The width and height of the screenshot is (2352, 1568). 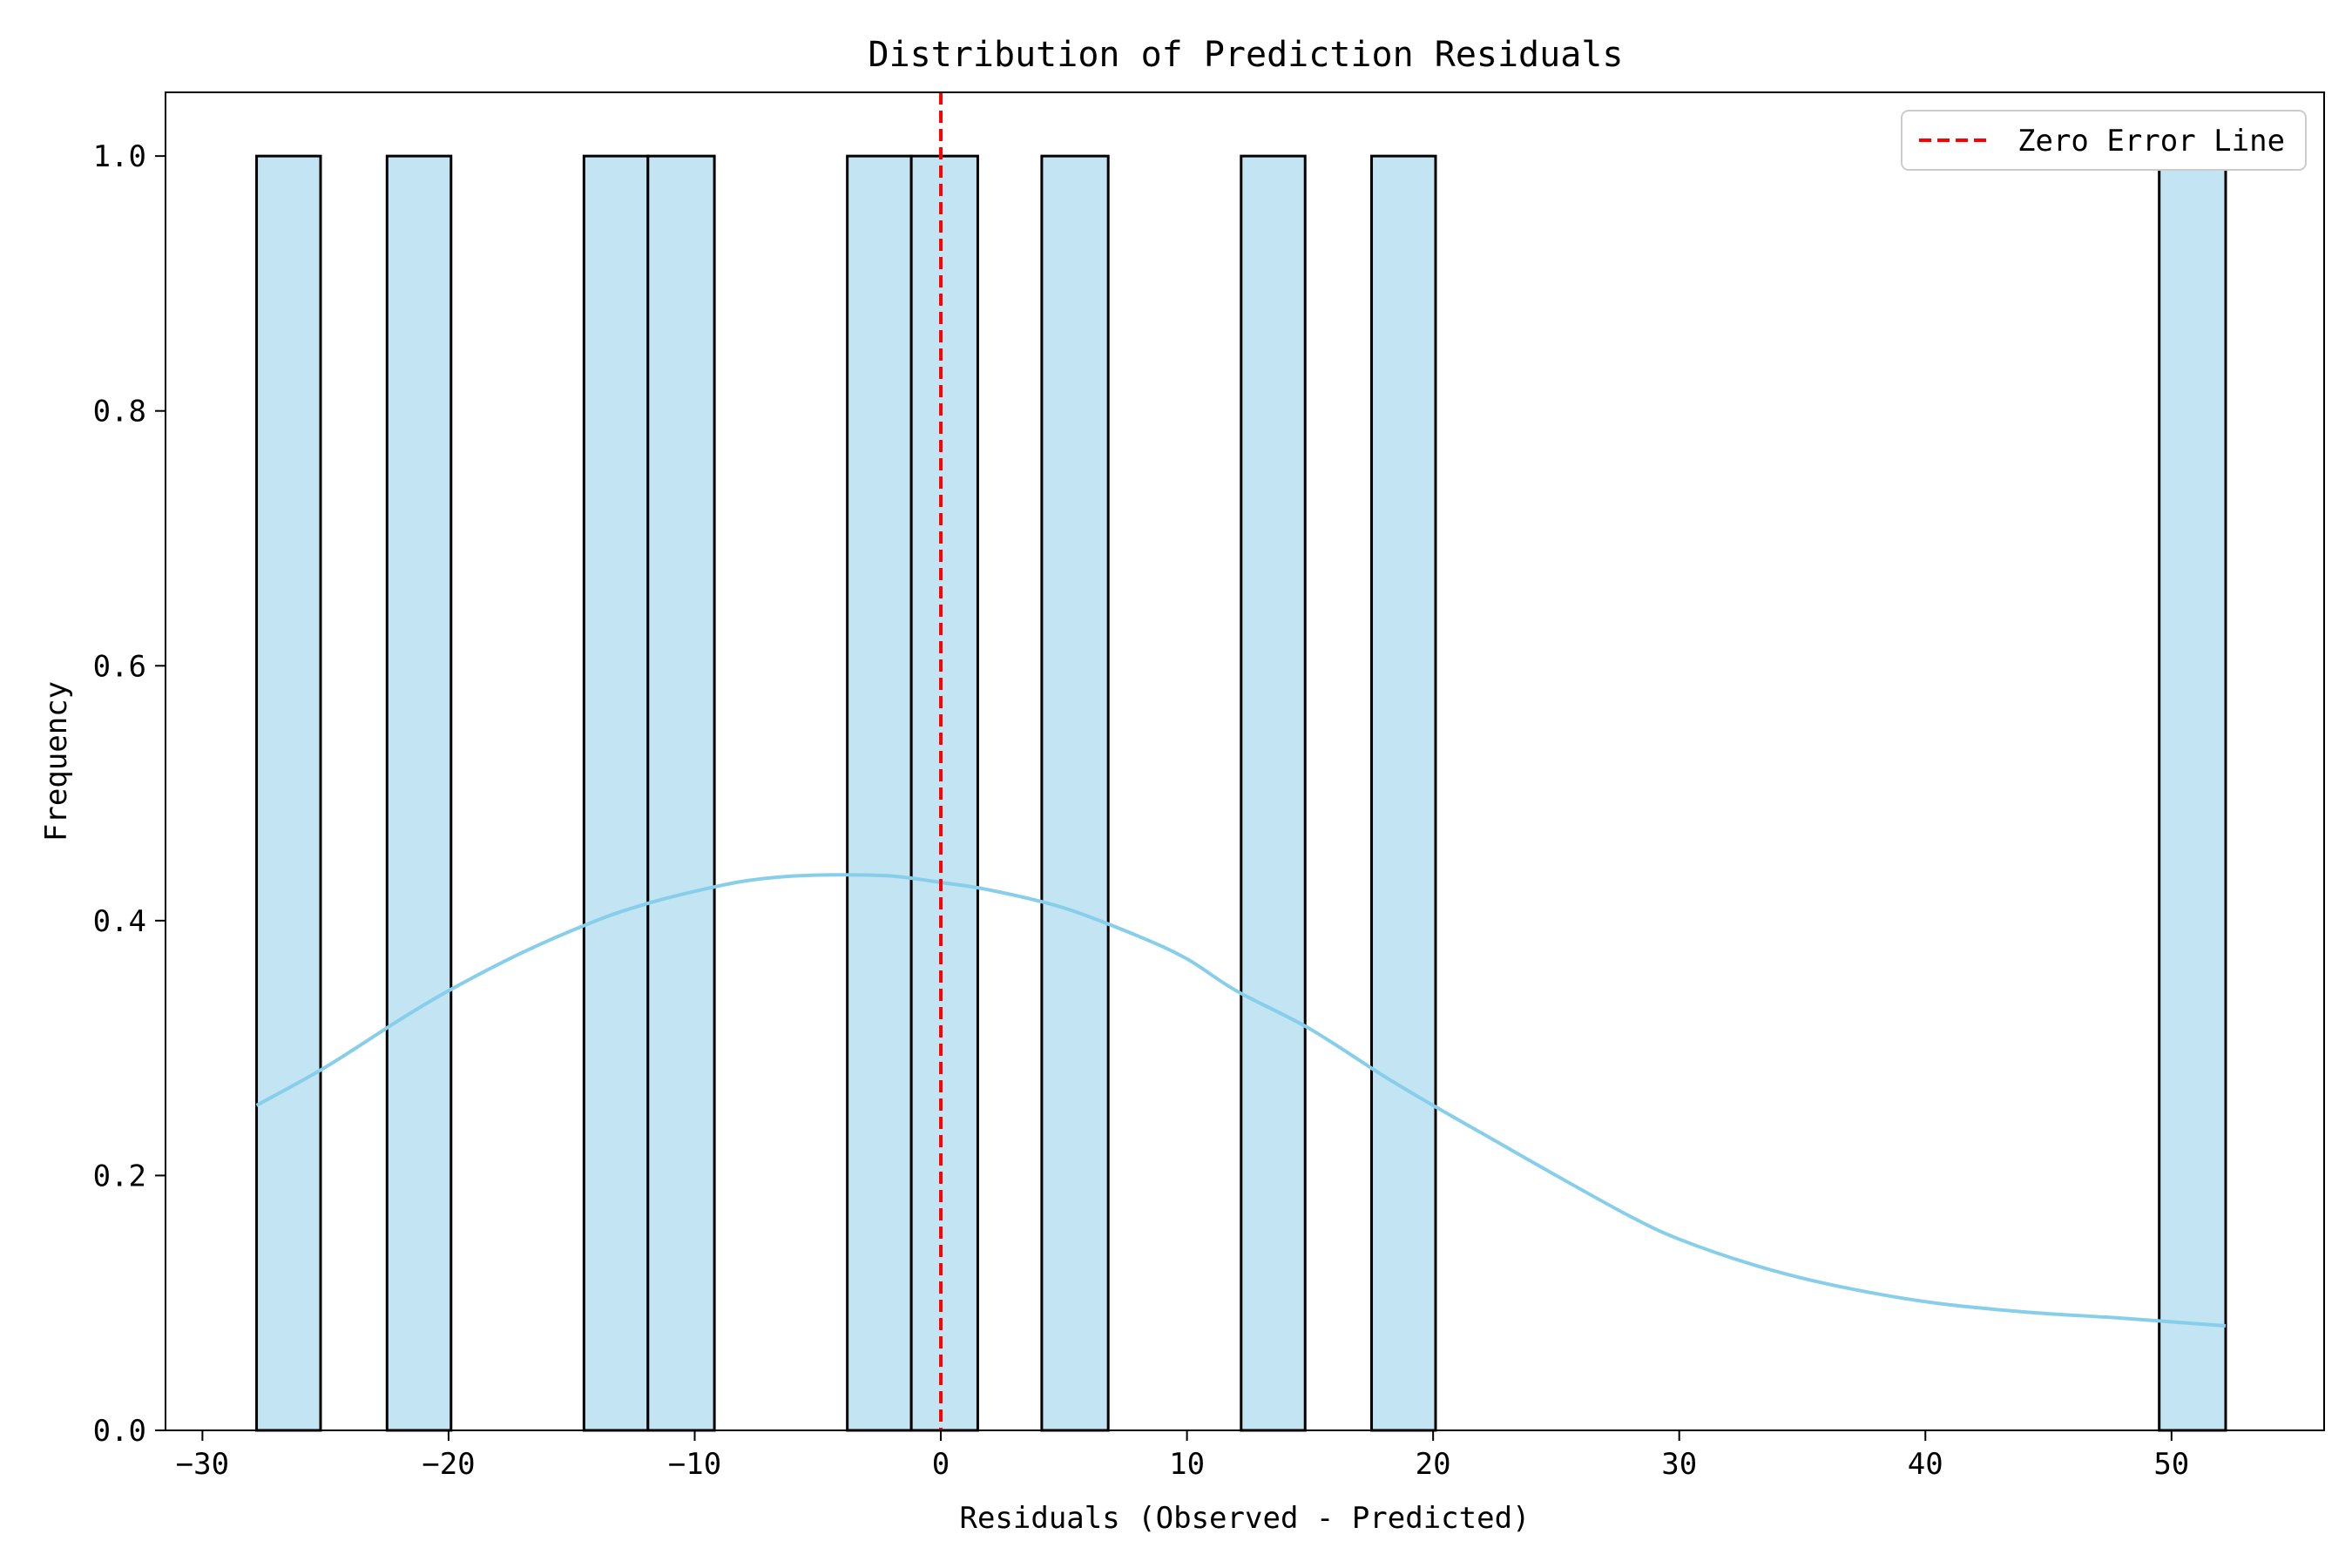 What do you see at coordinates (119, 1176) in the screenshot?
I see `y-tick-label: 0.2` at bounding box center [119, 1176].